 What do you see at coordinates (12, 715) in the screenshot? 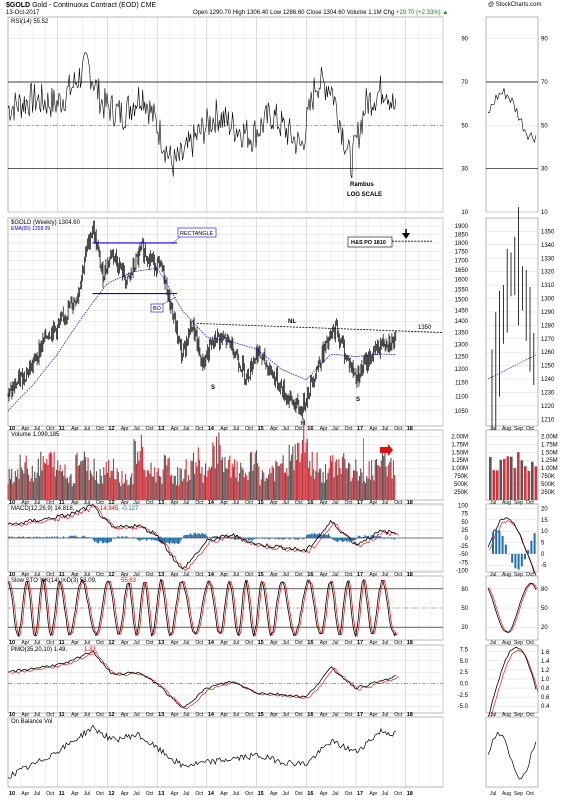
I see `x-year-label: 10` at bounding box center [12, 715].